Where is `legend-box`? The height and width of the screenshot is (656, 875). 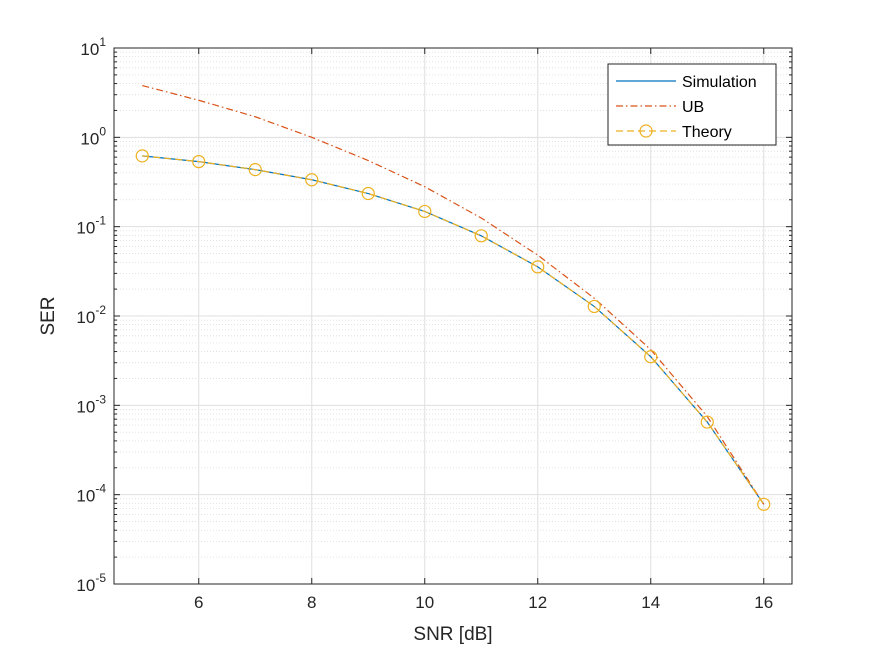 legend-box is located at coordinates (692, 104).